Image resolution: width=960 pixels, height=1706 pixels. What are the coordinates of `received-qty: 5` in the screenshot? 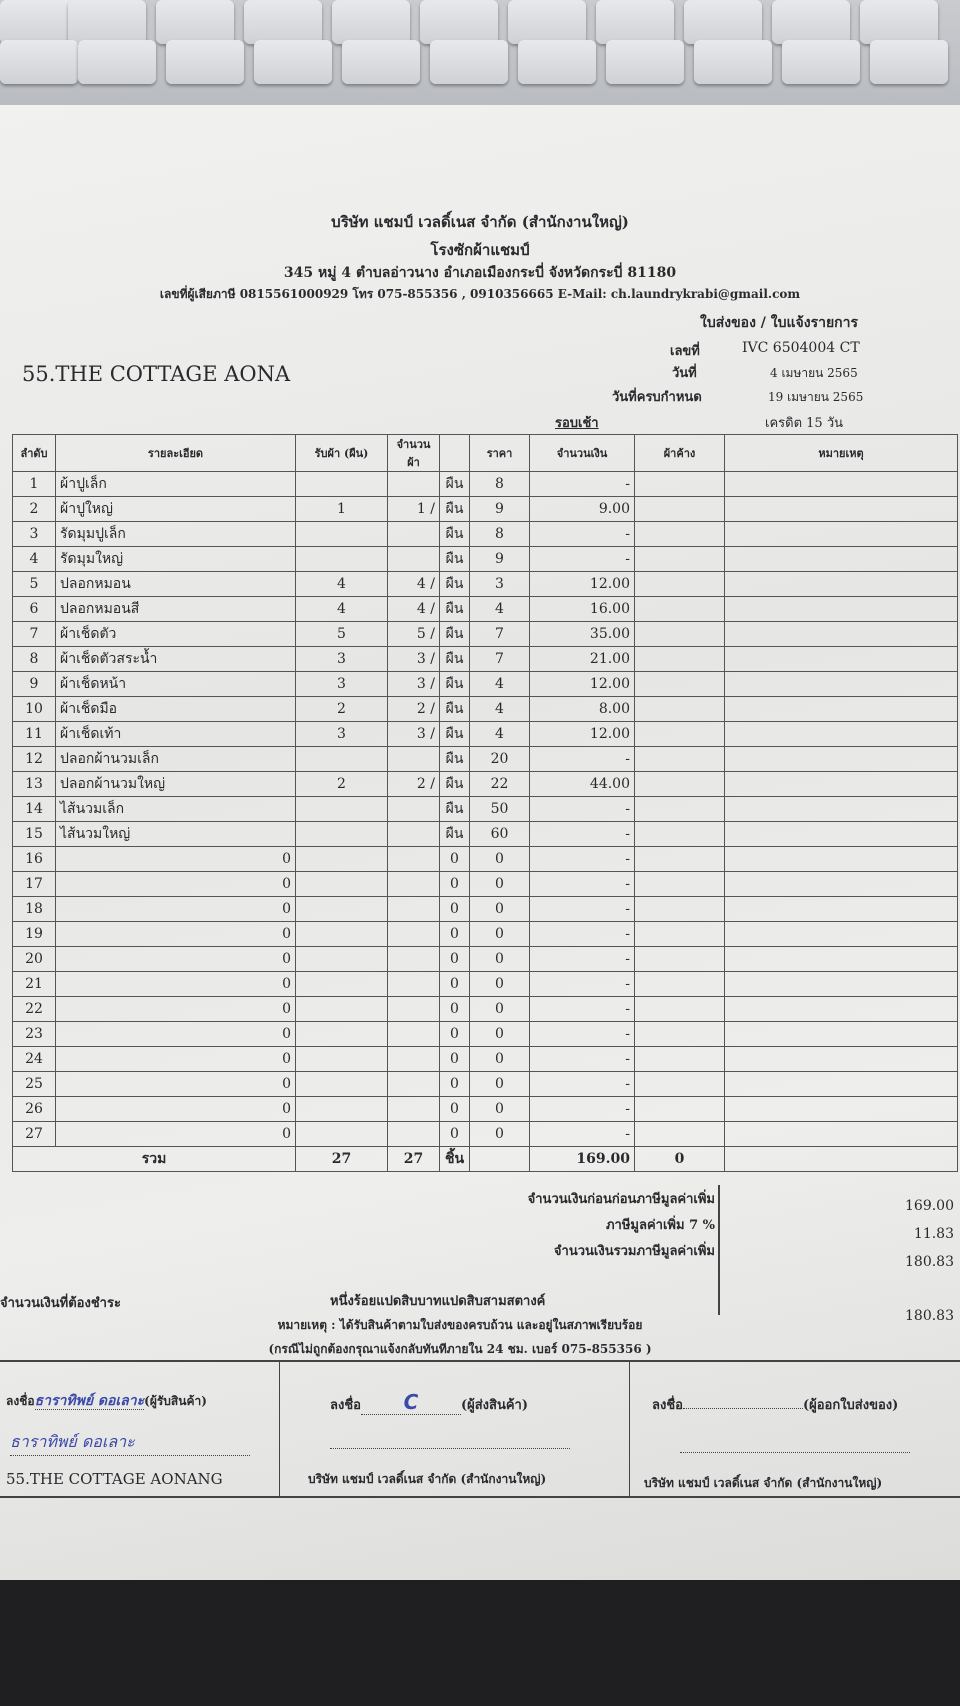 It's located at (341, 634).